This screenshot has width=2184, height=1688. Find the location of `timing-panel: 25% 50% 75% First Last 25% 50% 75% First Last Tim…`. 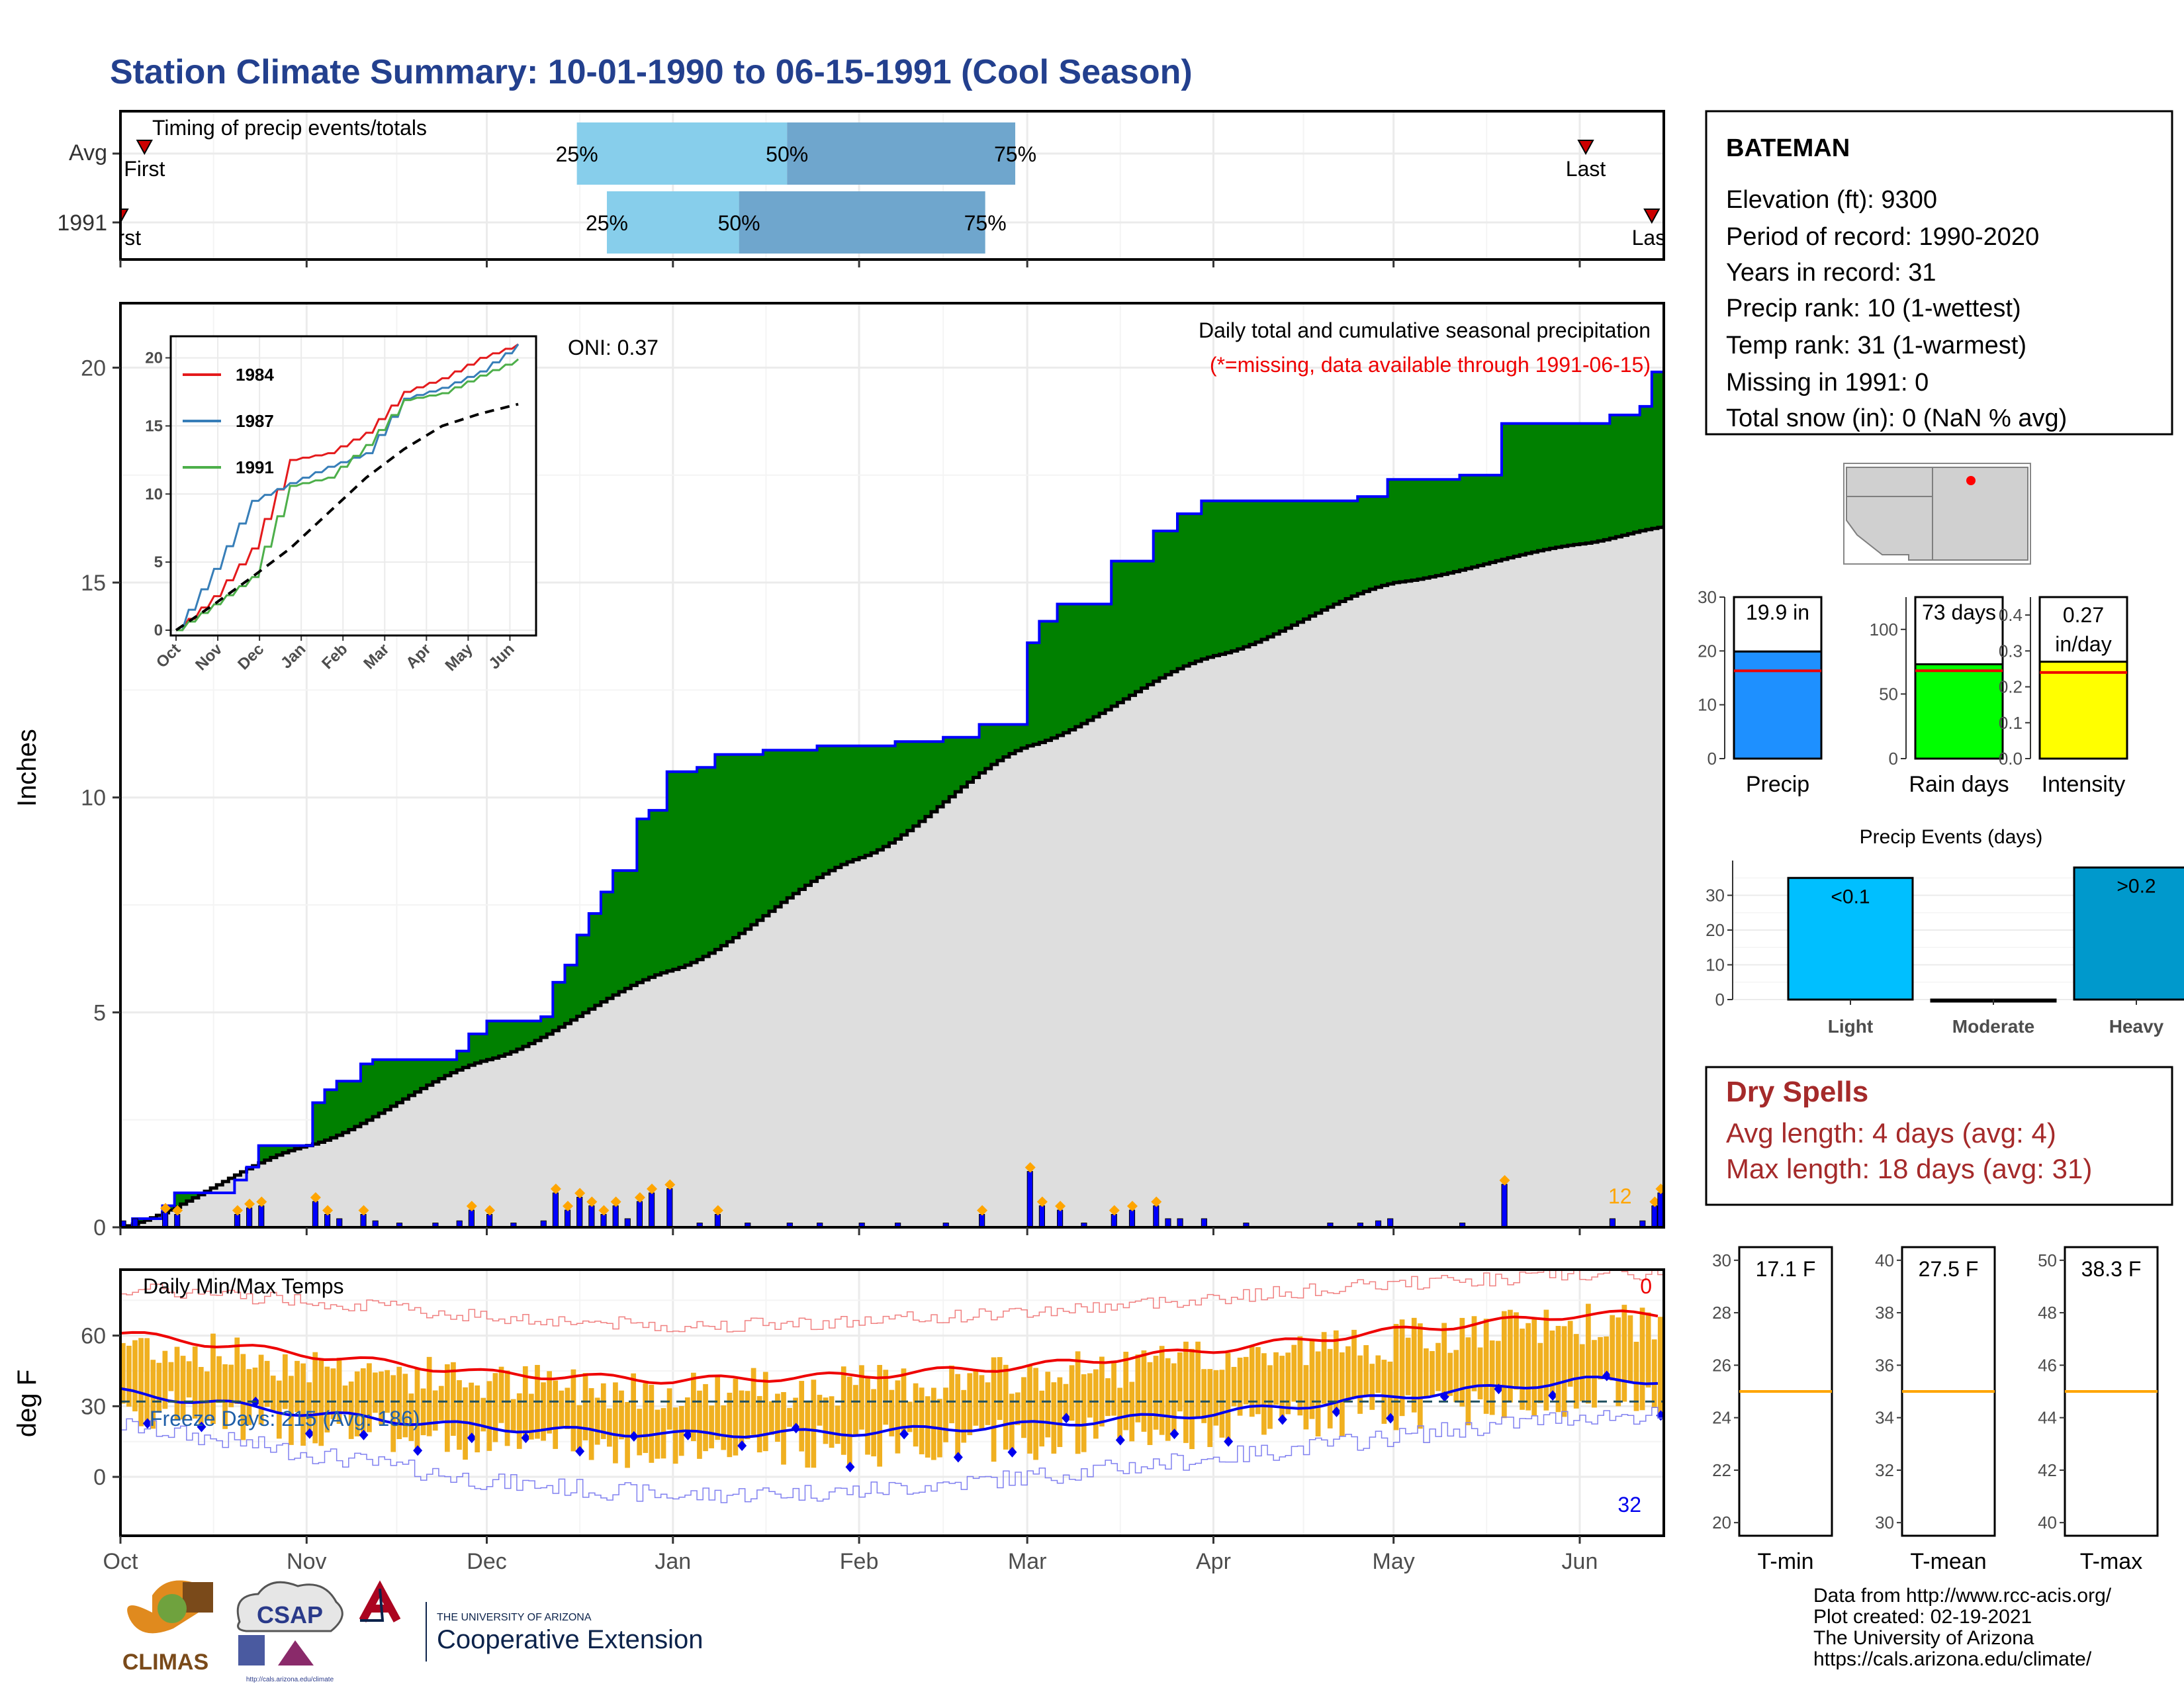

timing-panel: 25% 50% 75% First Last 25% 50% 75% First Last Tim… is located at coordinates (861, 185).